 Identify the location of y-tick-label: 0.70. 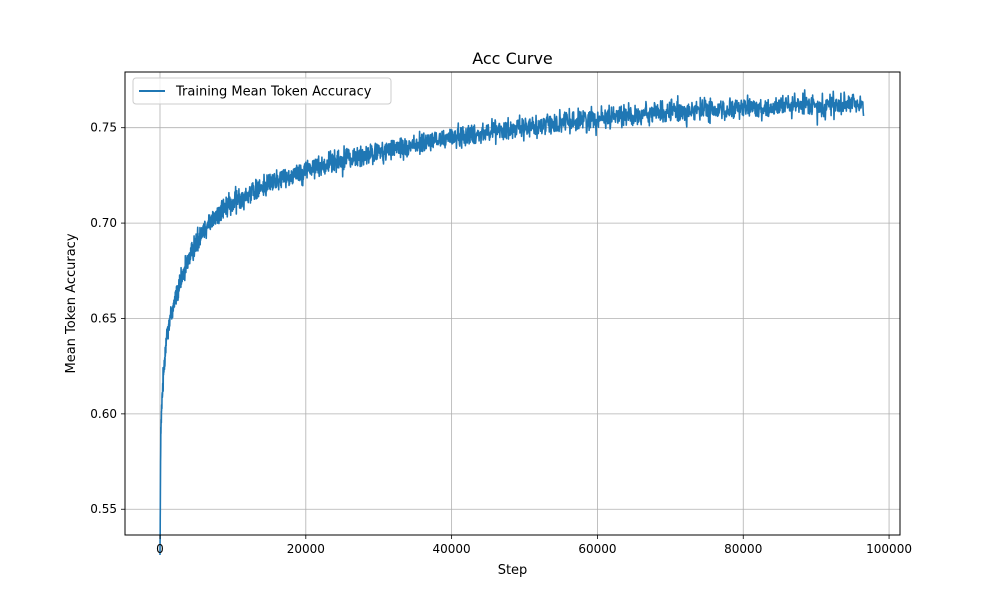
(103, 223).